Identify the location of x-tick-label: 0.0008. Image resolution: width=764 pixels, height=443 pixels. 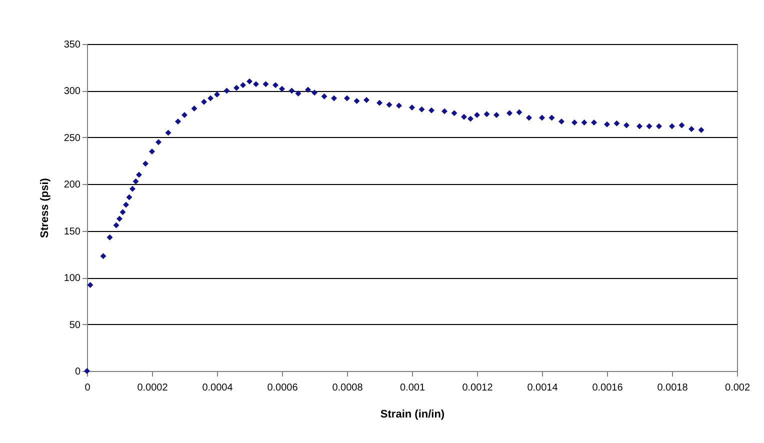
(348, 388).